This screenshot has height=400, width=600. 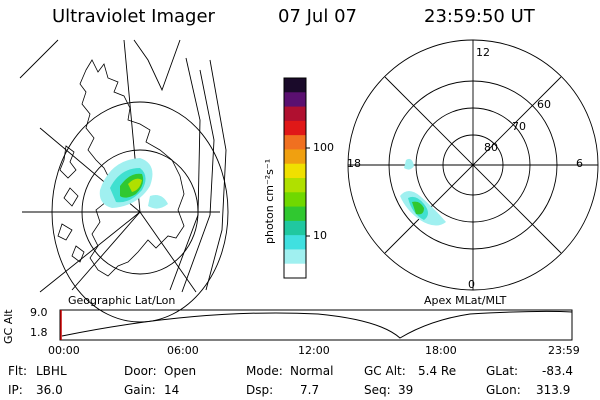 I want to click on left-map-caption: Geographic Lat/Lon, so click(x=122, y=300).